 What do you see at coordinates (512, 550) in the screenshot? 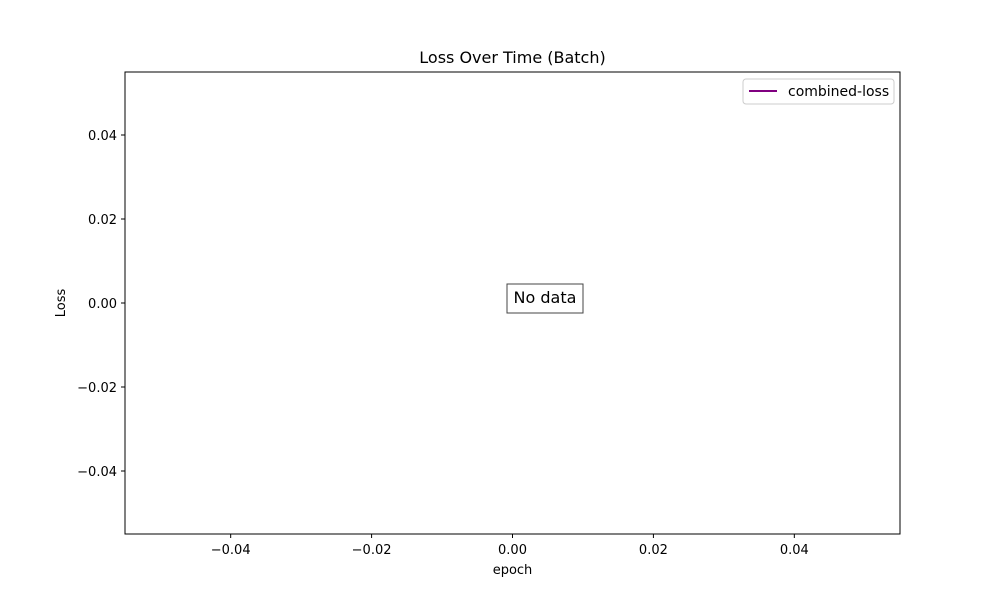
I see `x-tick-label: 0.00` at bounding box center [512, 550].